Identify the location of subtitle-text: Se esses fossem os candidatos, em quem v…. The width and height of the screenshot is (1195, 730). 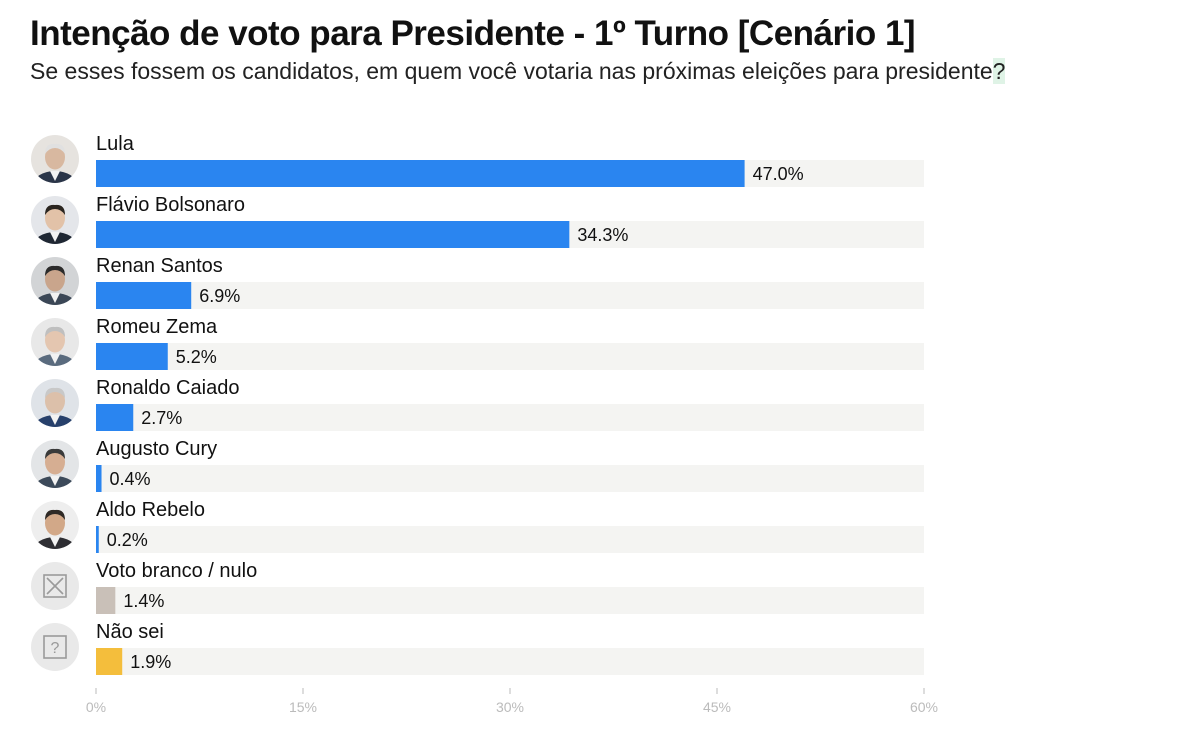
(511, 71).